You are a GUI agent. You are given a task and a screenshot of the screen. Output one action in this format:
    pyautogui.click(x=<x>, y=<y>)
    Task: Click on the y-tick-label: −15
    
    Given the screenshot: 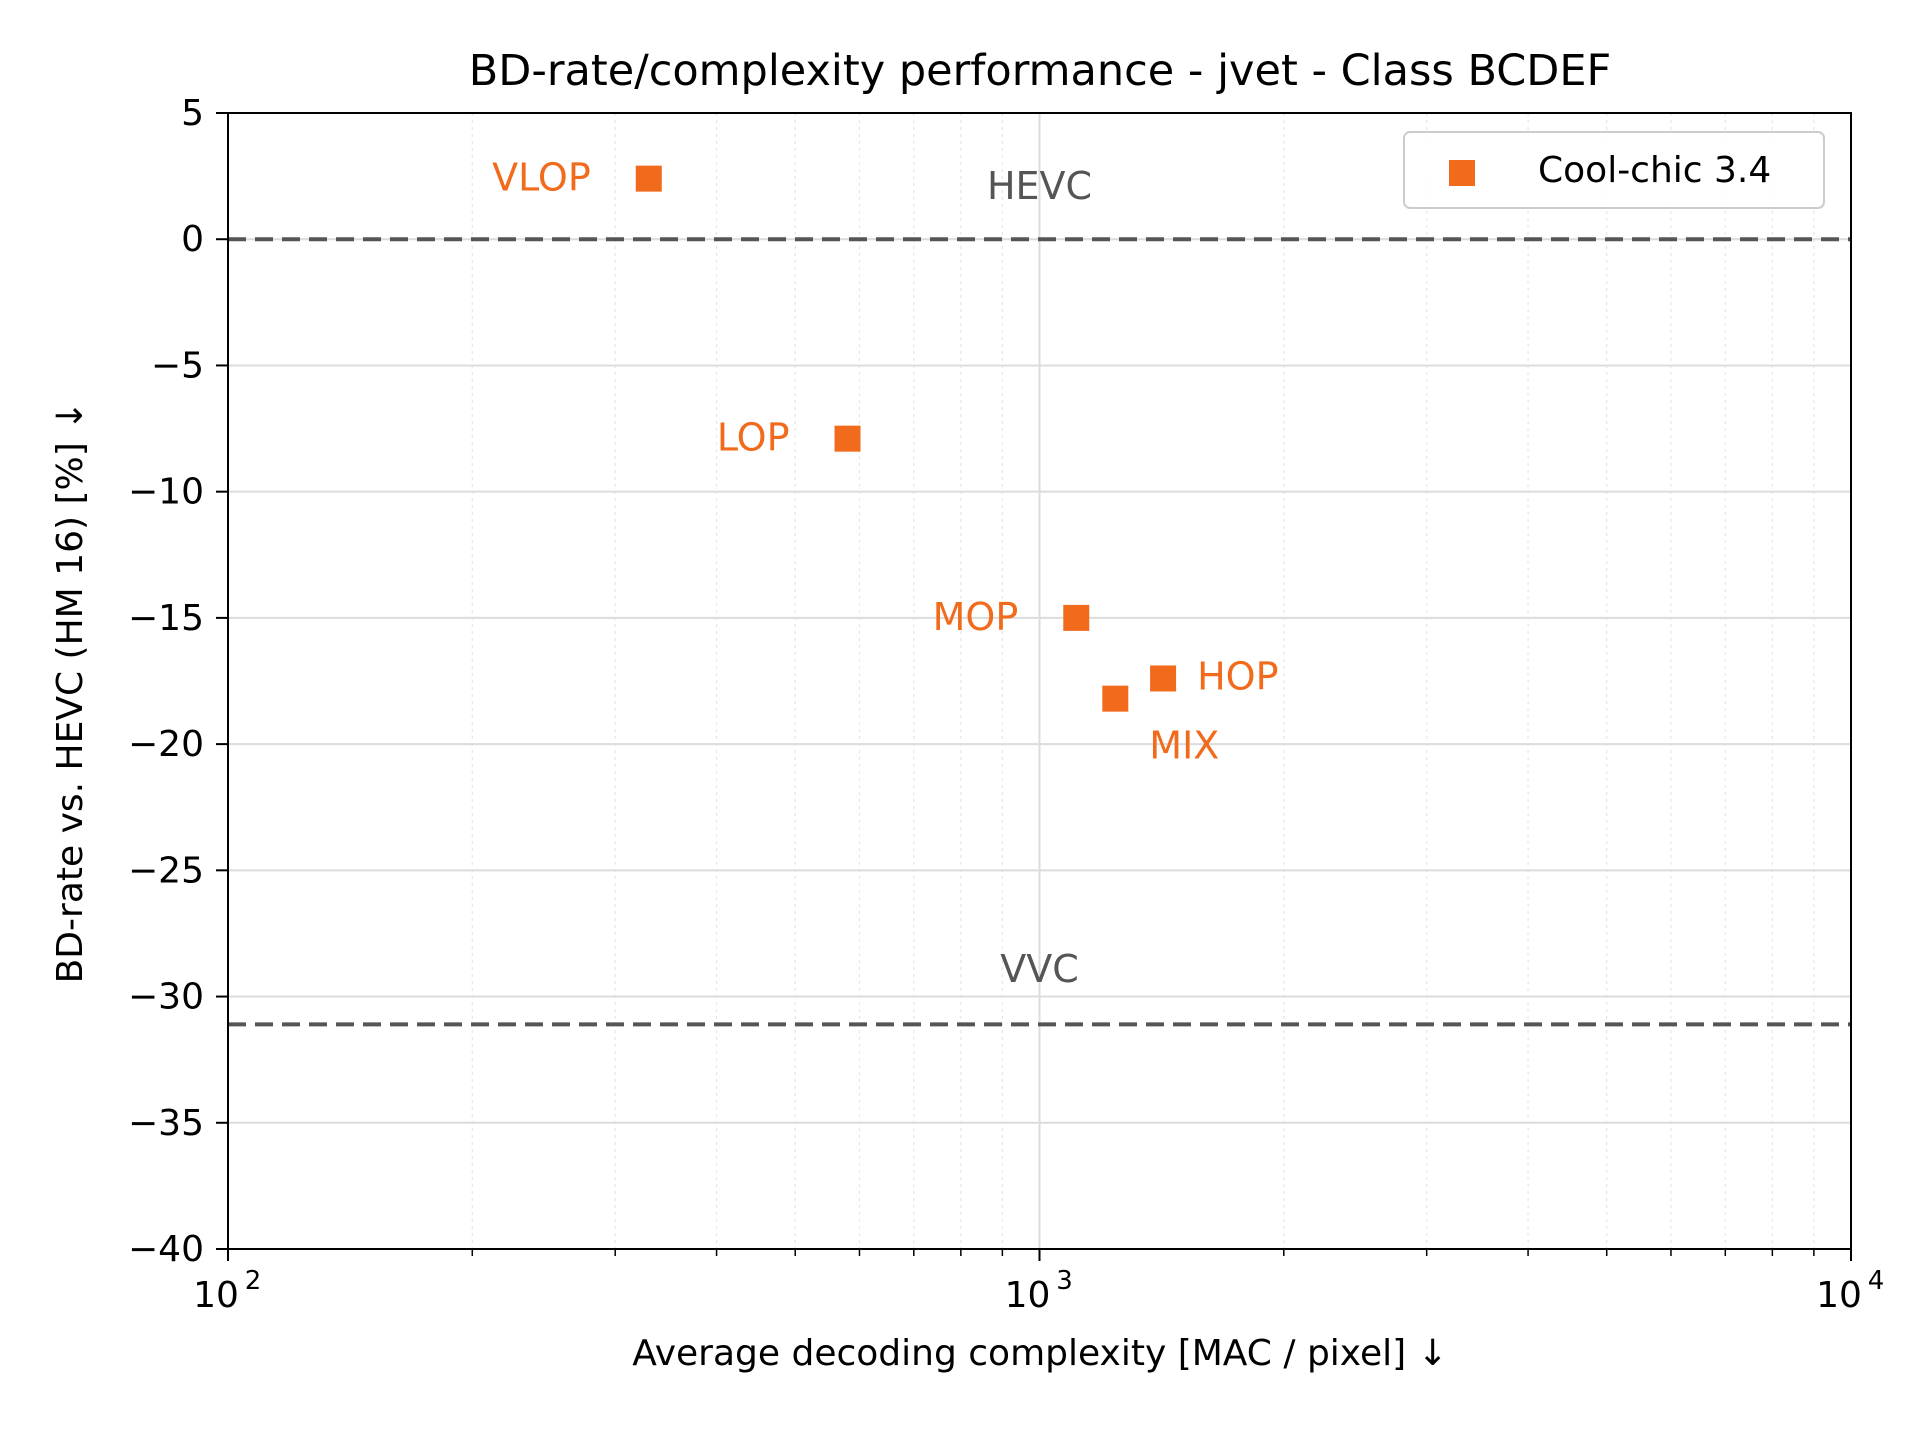 What is the action you would take?
    pyautogui.click(x=166, y=618)
    